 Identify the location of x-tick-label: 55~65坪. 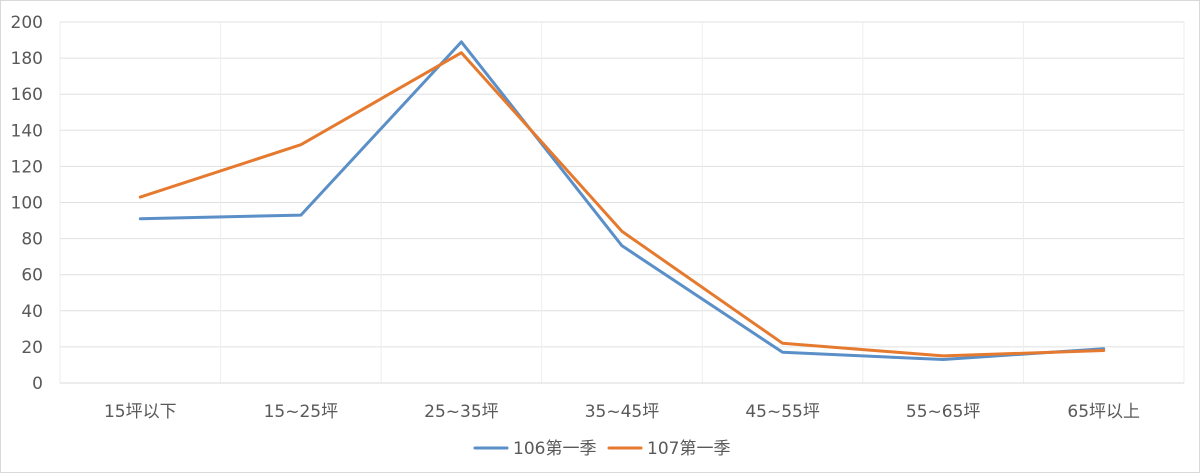
(943, 412).